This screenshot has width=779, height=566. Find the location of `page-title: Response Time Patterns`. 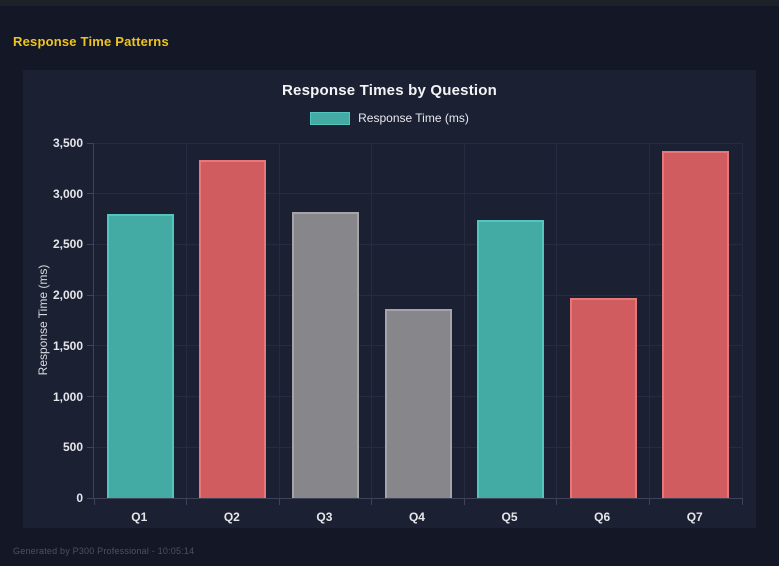

page-title: Response Time Patterns is located at coordinates (91, 41).